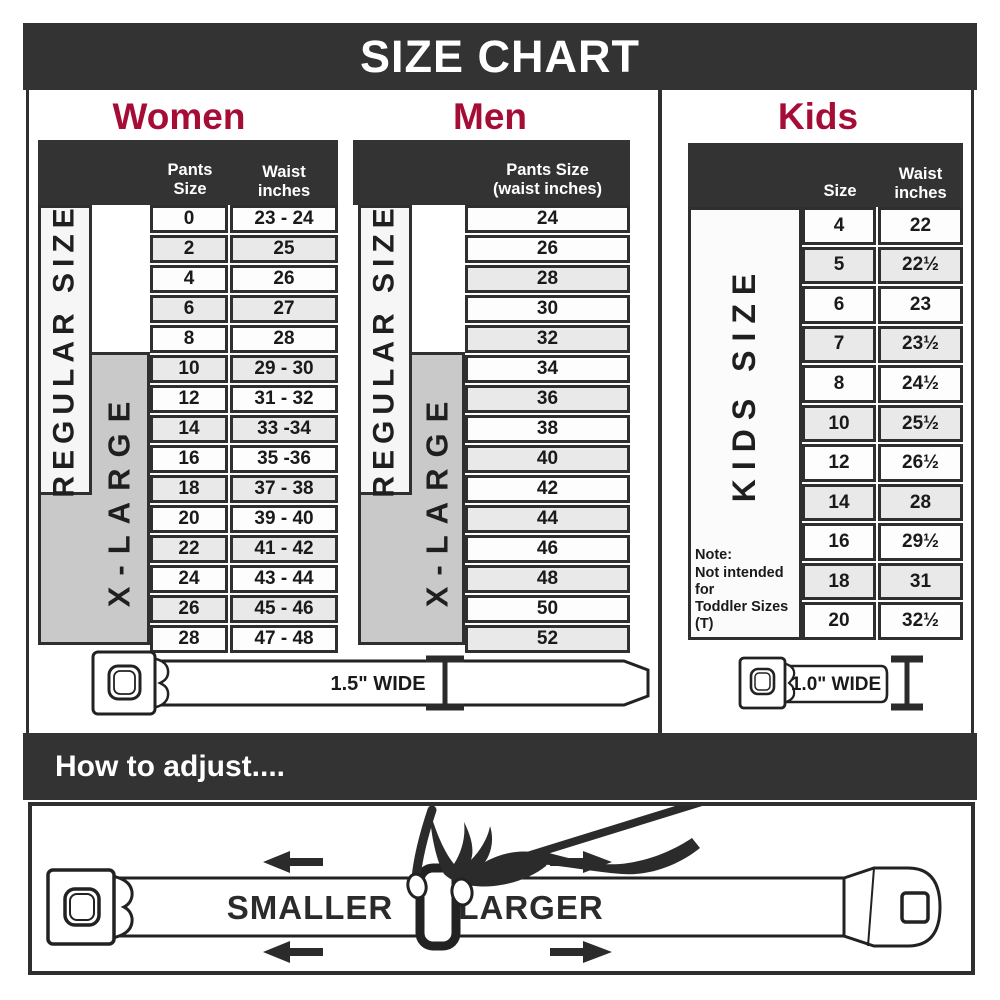  I want to click on waist-cell: 39 - 40, so click(284, 519).